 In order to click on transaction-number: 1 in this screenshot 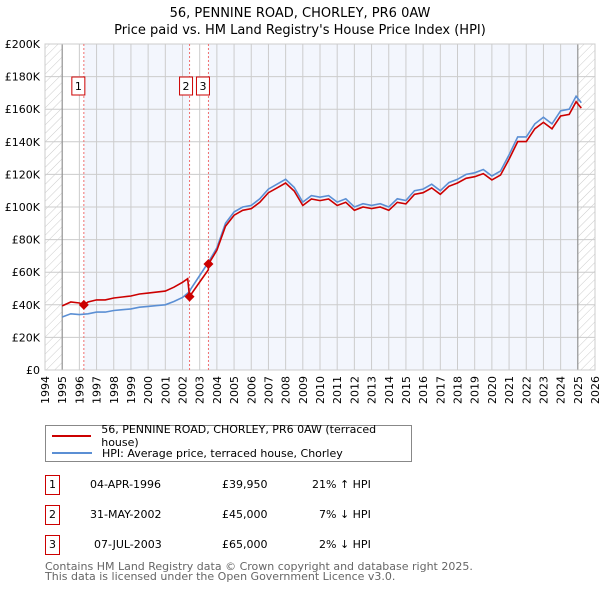, I will do `click(52, 485)`.